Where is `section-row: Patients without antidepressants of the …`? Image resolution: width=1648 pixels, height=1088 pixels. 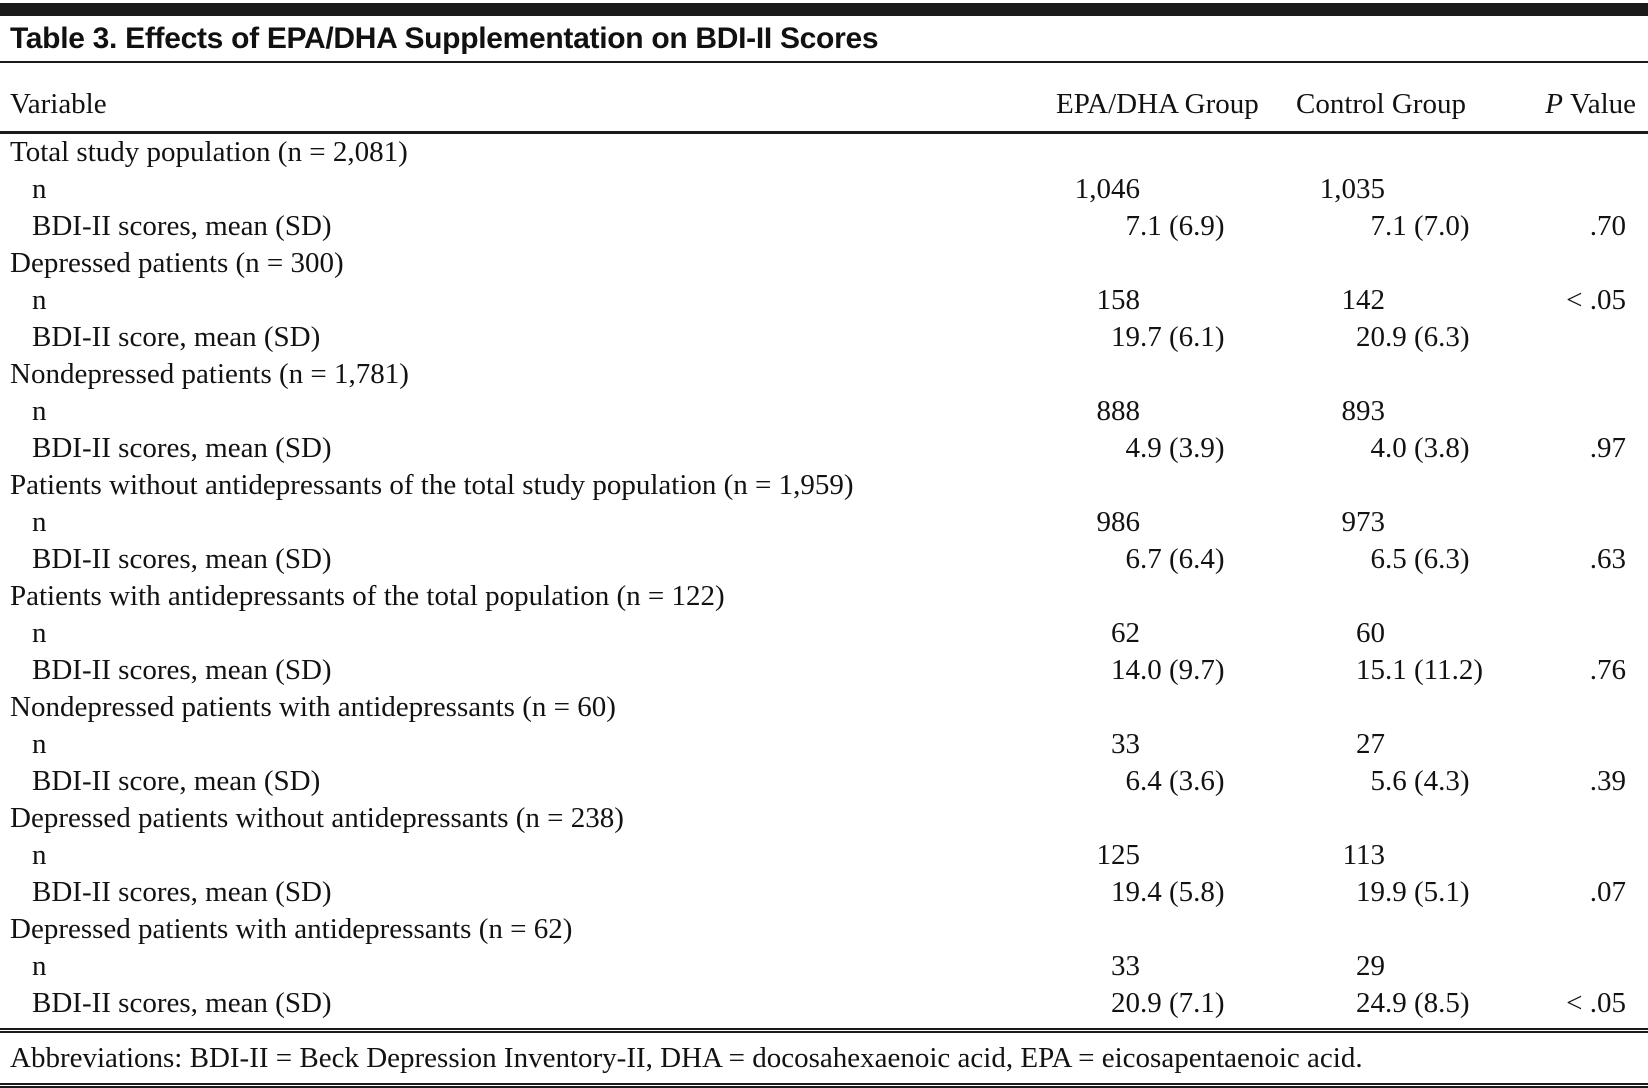 section-row: Patients without antidepressants of the … is located at coordinates (824, 485).